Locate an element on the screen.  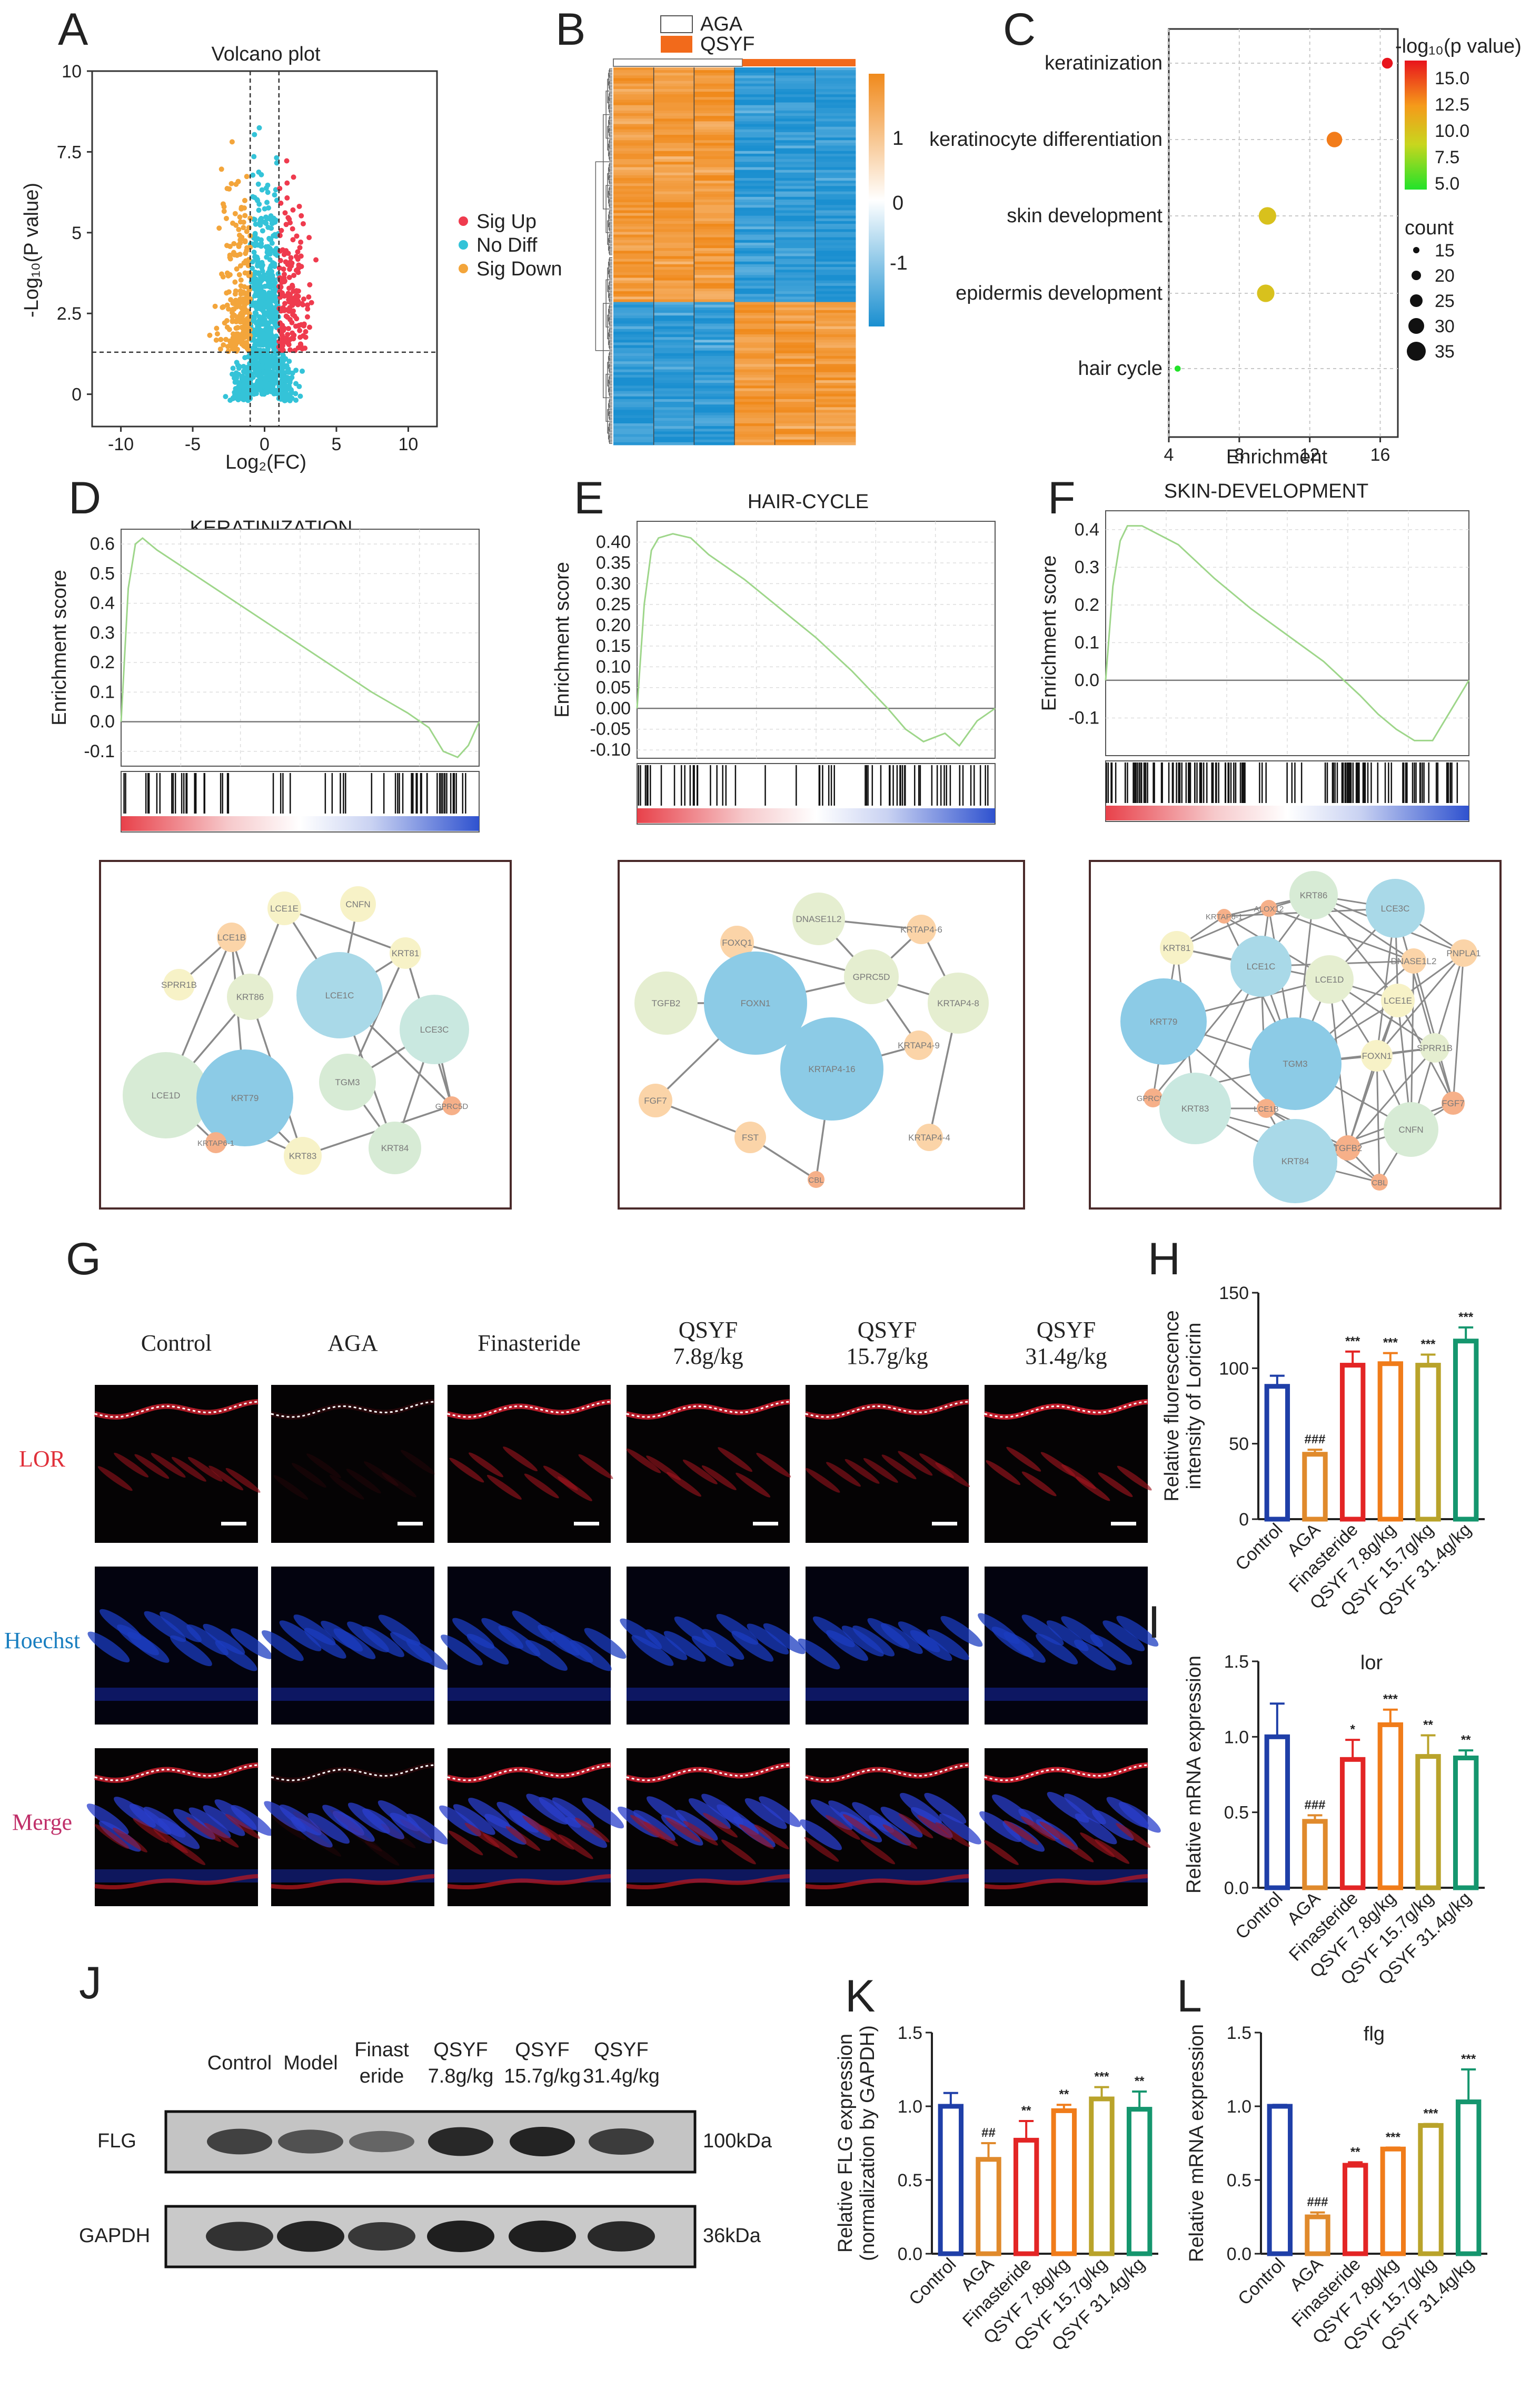
bar is located at coordinates (1026, 2196).